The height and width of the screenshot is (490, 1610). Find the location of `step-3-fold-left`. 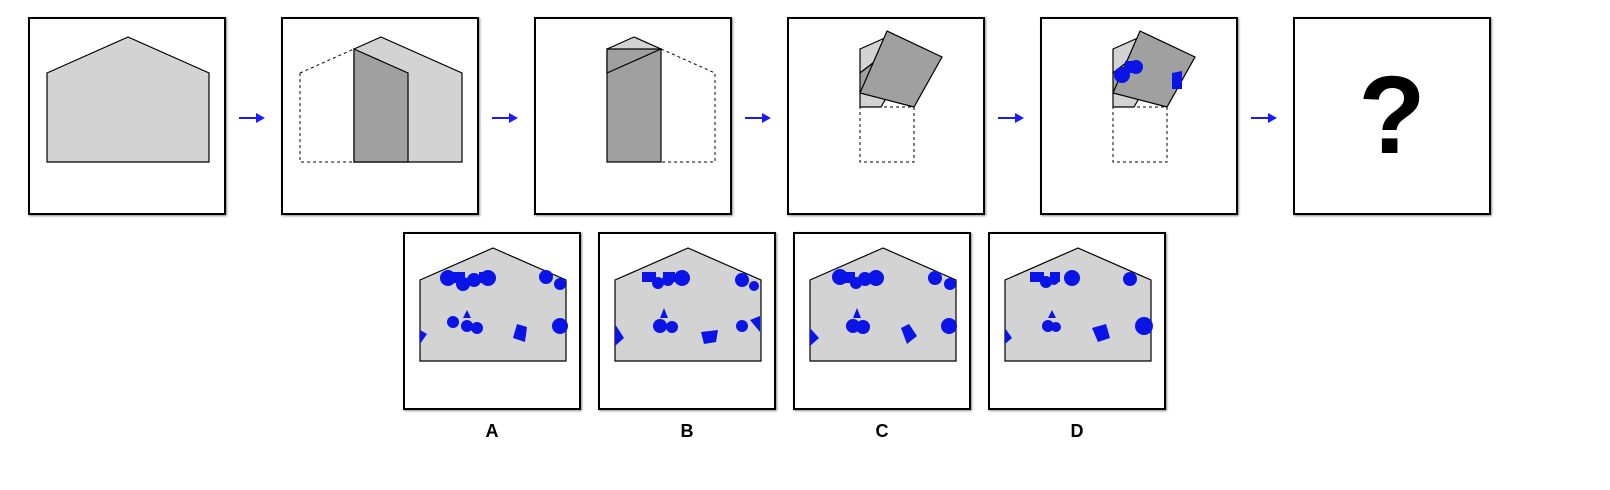

step-3-fold-left is located at coordinates (633, 116).